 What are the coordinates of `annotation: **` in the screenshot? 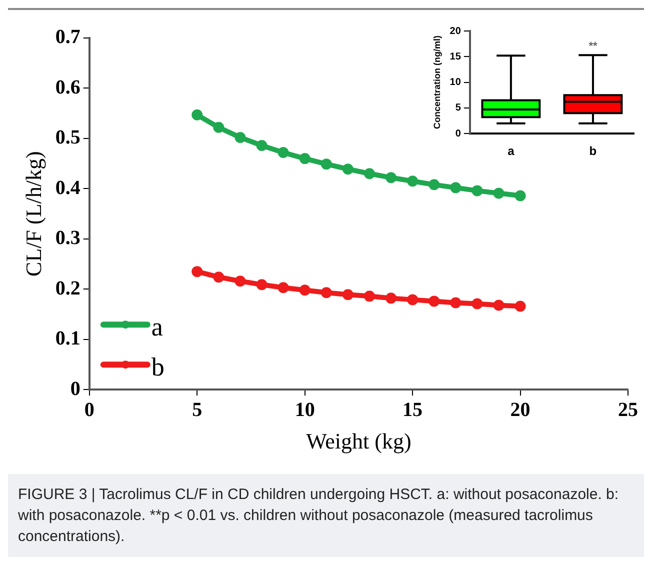 It's located at (593, 46).